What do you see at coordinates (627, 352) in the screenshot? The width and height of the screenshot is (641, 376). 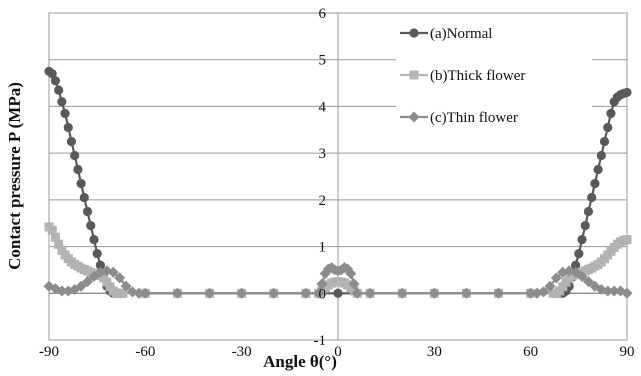 I see `x-tick-label: 90` at bounding box center [627, 352].